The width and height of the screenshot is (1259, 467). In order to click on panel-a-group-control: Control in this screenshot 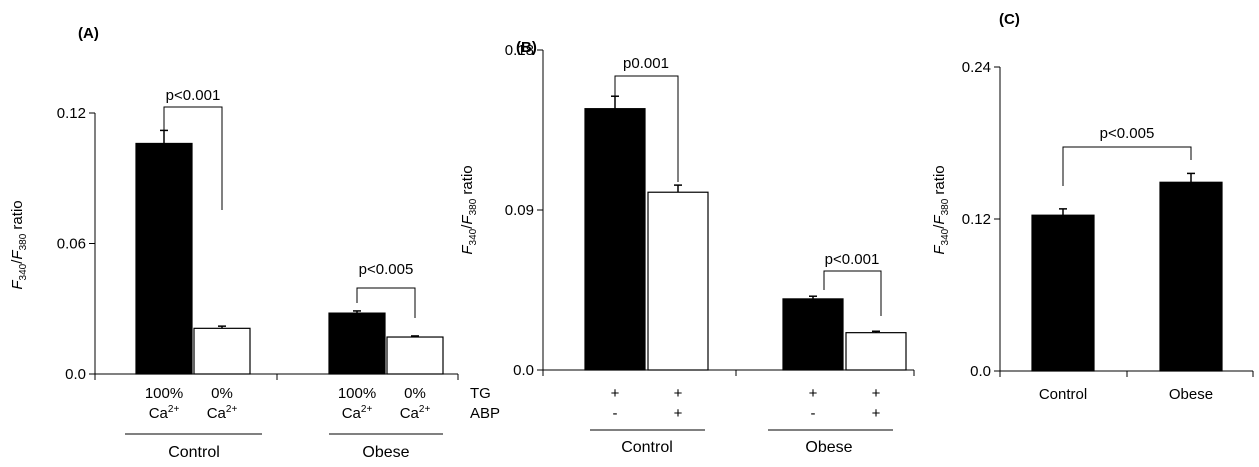, I will do `click(194, 452)`.